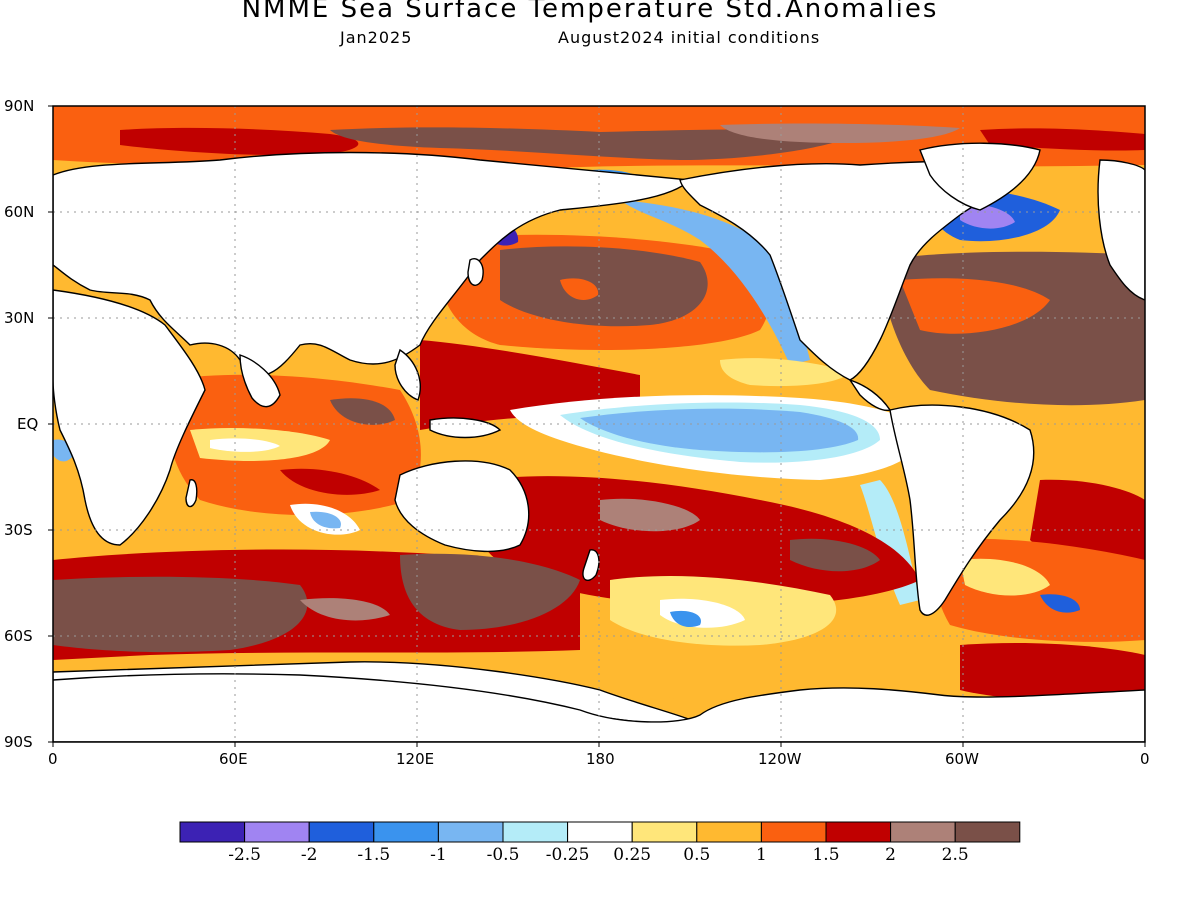 The image size is (1200, 900). What do you see at coordinates (19, 212) in the screenshot?
I see `lat-label-60n: 60N` at bounding box center [19, 212].